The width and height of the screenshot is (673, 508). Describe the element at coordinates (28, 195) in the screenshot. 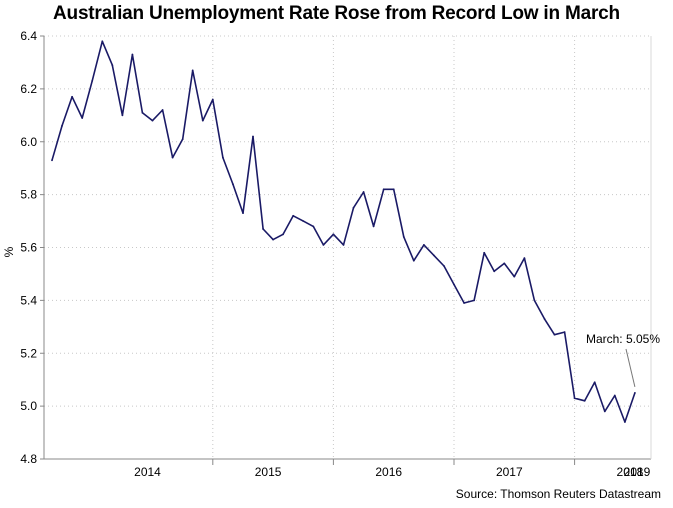

I see `y-tick-label: 5.8` at that location.